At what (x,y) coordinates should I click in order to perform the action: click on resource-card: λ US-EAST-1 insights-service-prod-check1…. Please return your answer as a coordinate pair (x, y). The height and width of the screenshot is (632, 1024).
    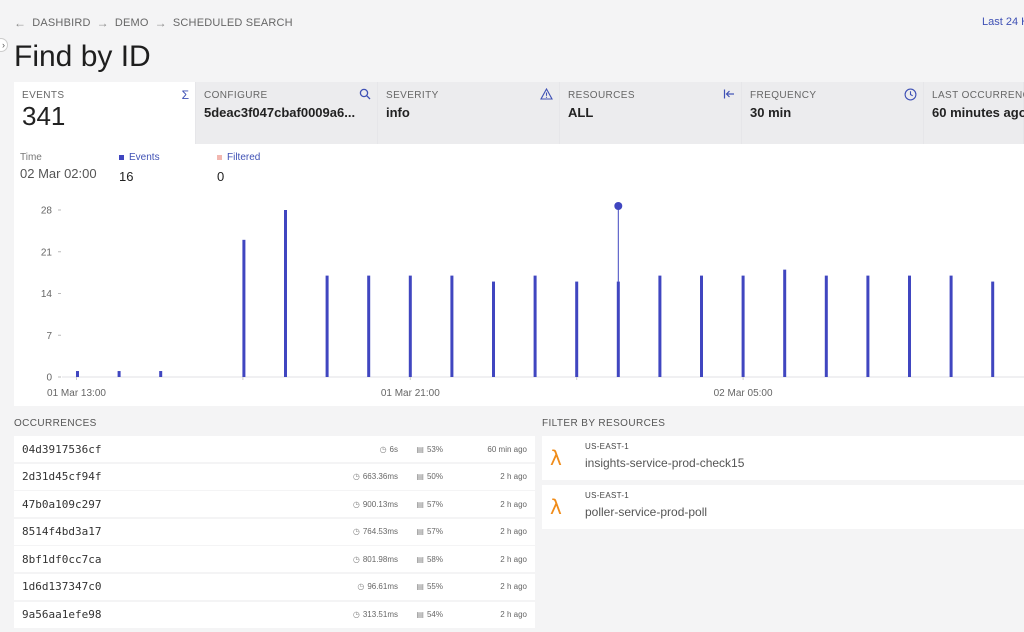
    Looking at the image, I should click on (783, 458).